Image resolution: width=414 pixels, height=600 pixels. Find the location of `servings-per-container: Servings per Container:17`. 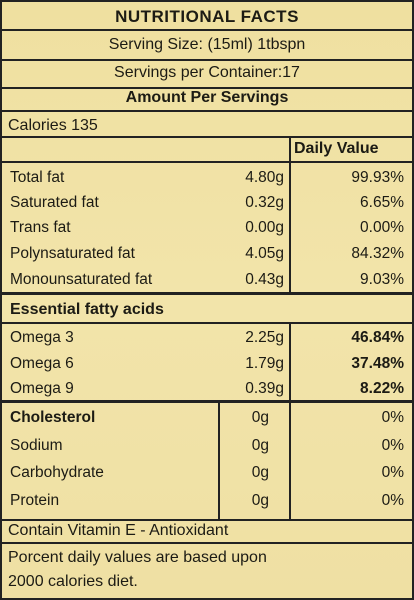

servings-per-container: Servings per Container:17 is located at coordinates (207, 72).